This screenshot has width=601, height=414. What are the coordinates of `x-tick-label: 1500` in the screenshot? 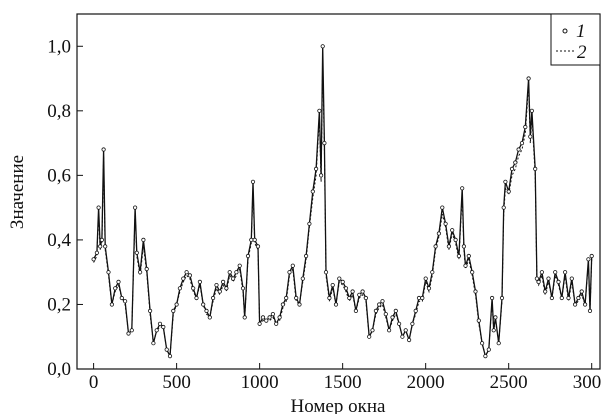 It's located at (343, 382).